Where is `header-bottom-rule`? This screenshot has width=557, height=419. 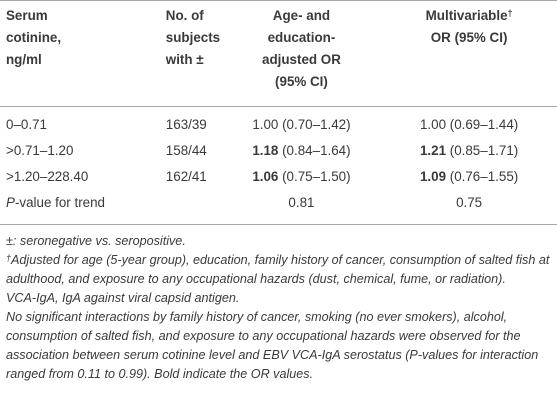 header-bottom-rule is located at coordinates (278, 106).